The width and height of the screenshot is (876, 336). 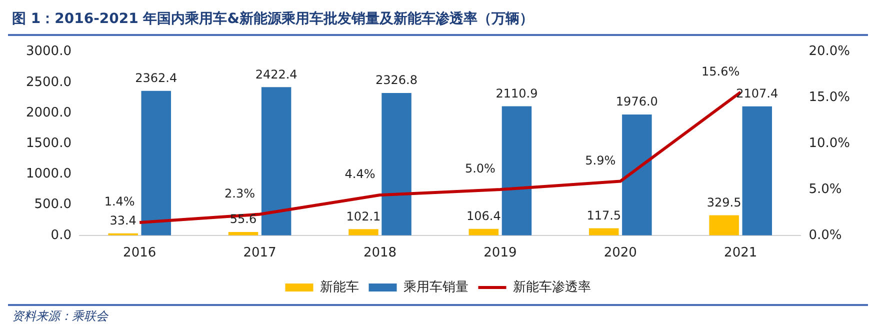 I want to click on text: 资料来源：乘联会, so click(x=438, y=315).